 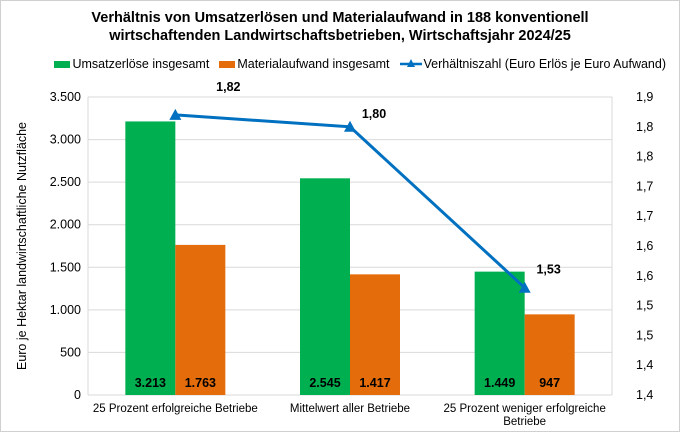 I want to click on y-tick-label: 0, so click(x=77, y=395).